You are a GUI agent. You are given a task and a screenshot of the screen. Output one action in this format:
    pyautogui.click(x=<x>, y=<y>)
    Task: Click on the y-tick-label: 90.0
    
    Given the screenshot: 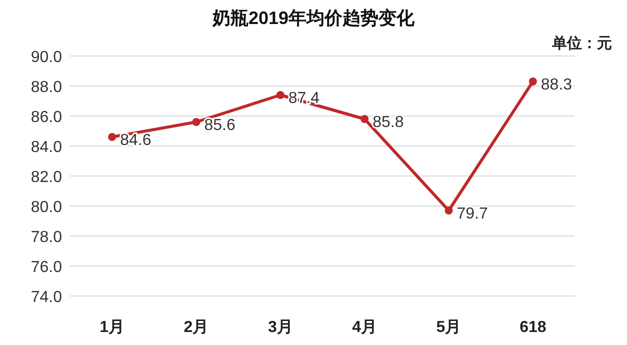 What is the action you would take?
    pyautogui.click(x=46, y=57)
    